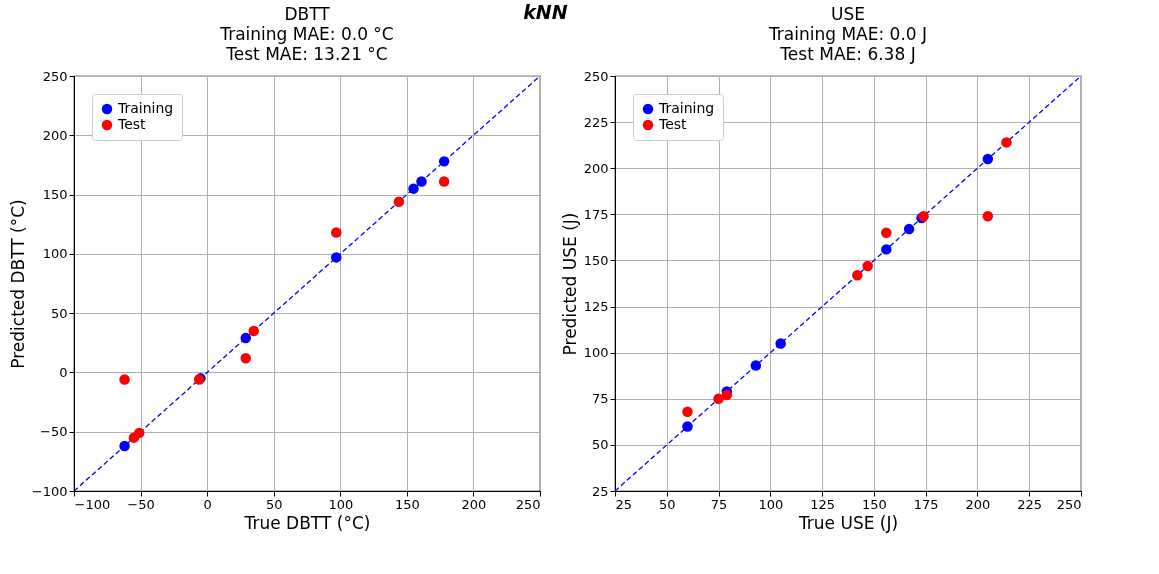  Describe the element at coordinates (596, 307) in the screenshot. I see `y-tick-label: 125` at that location.